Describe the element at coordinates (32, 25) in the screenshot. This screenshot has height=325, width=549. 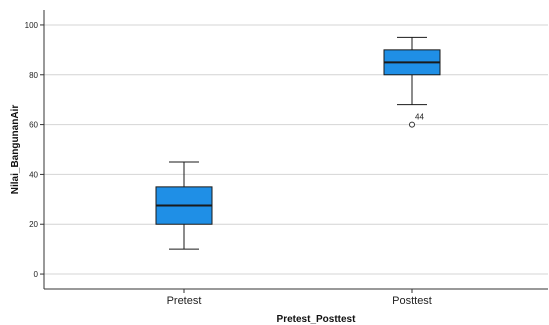
I see `y-tick-label-100: 100` at that location.